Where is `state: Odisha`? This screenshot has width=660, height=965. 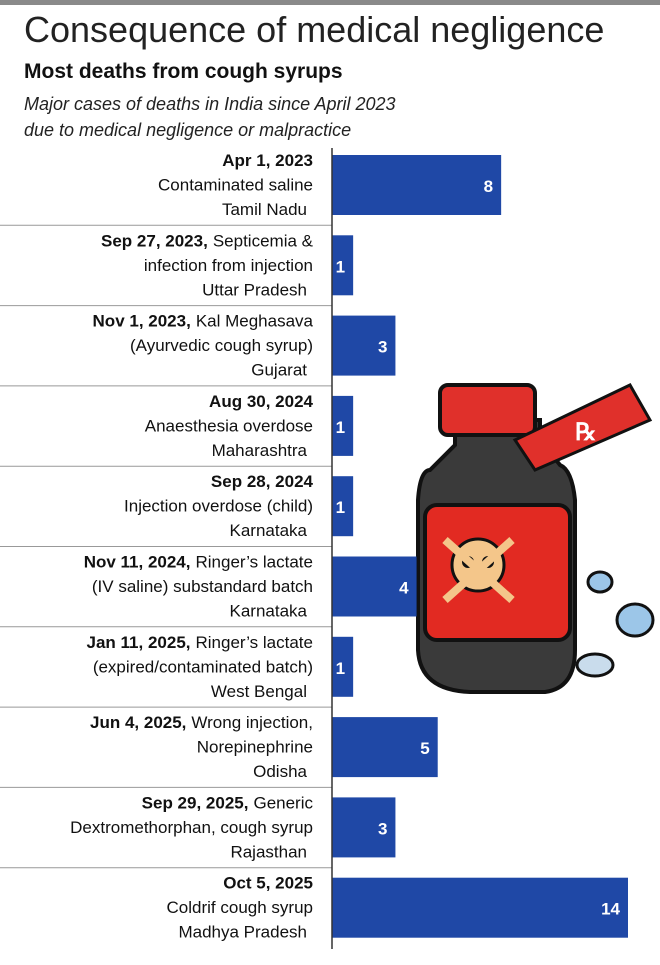 state: Odisha is located at coordinates (280, 771).